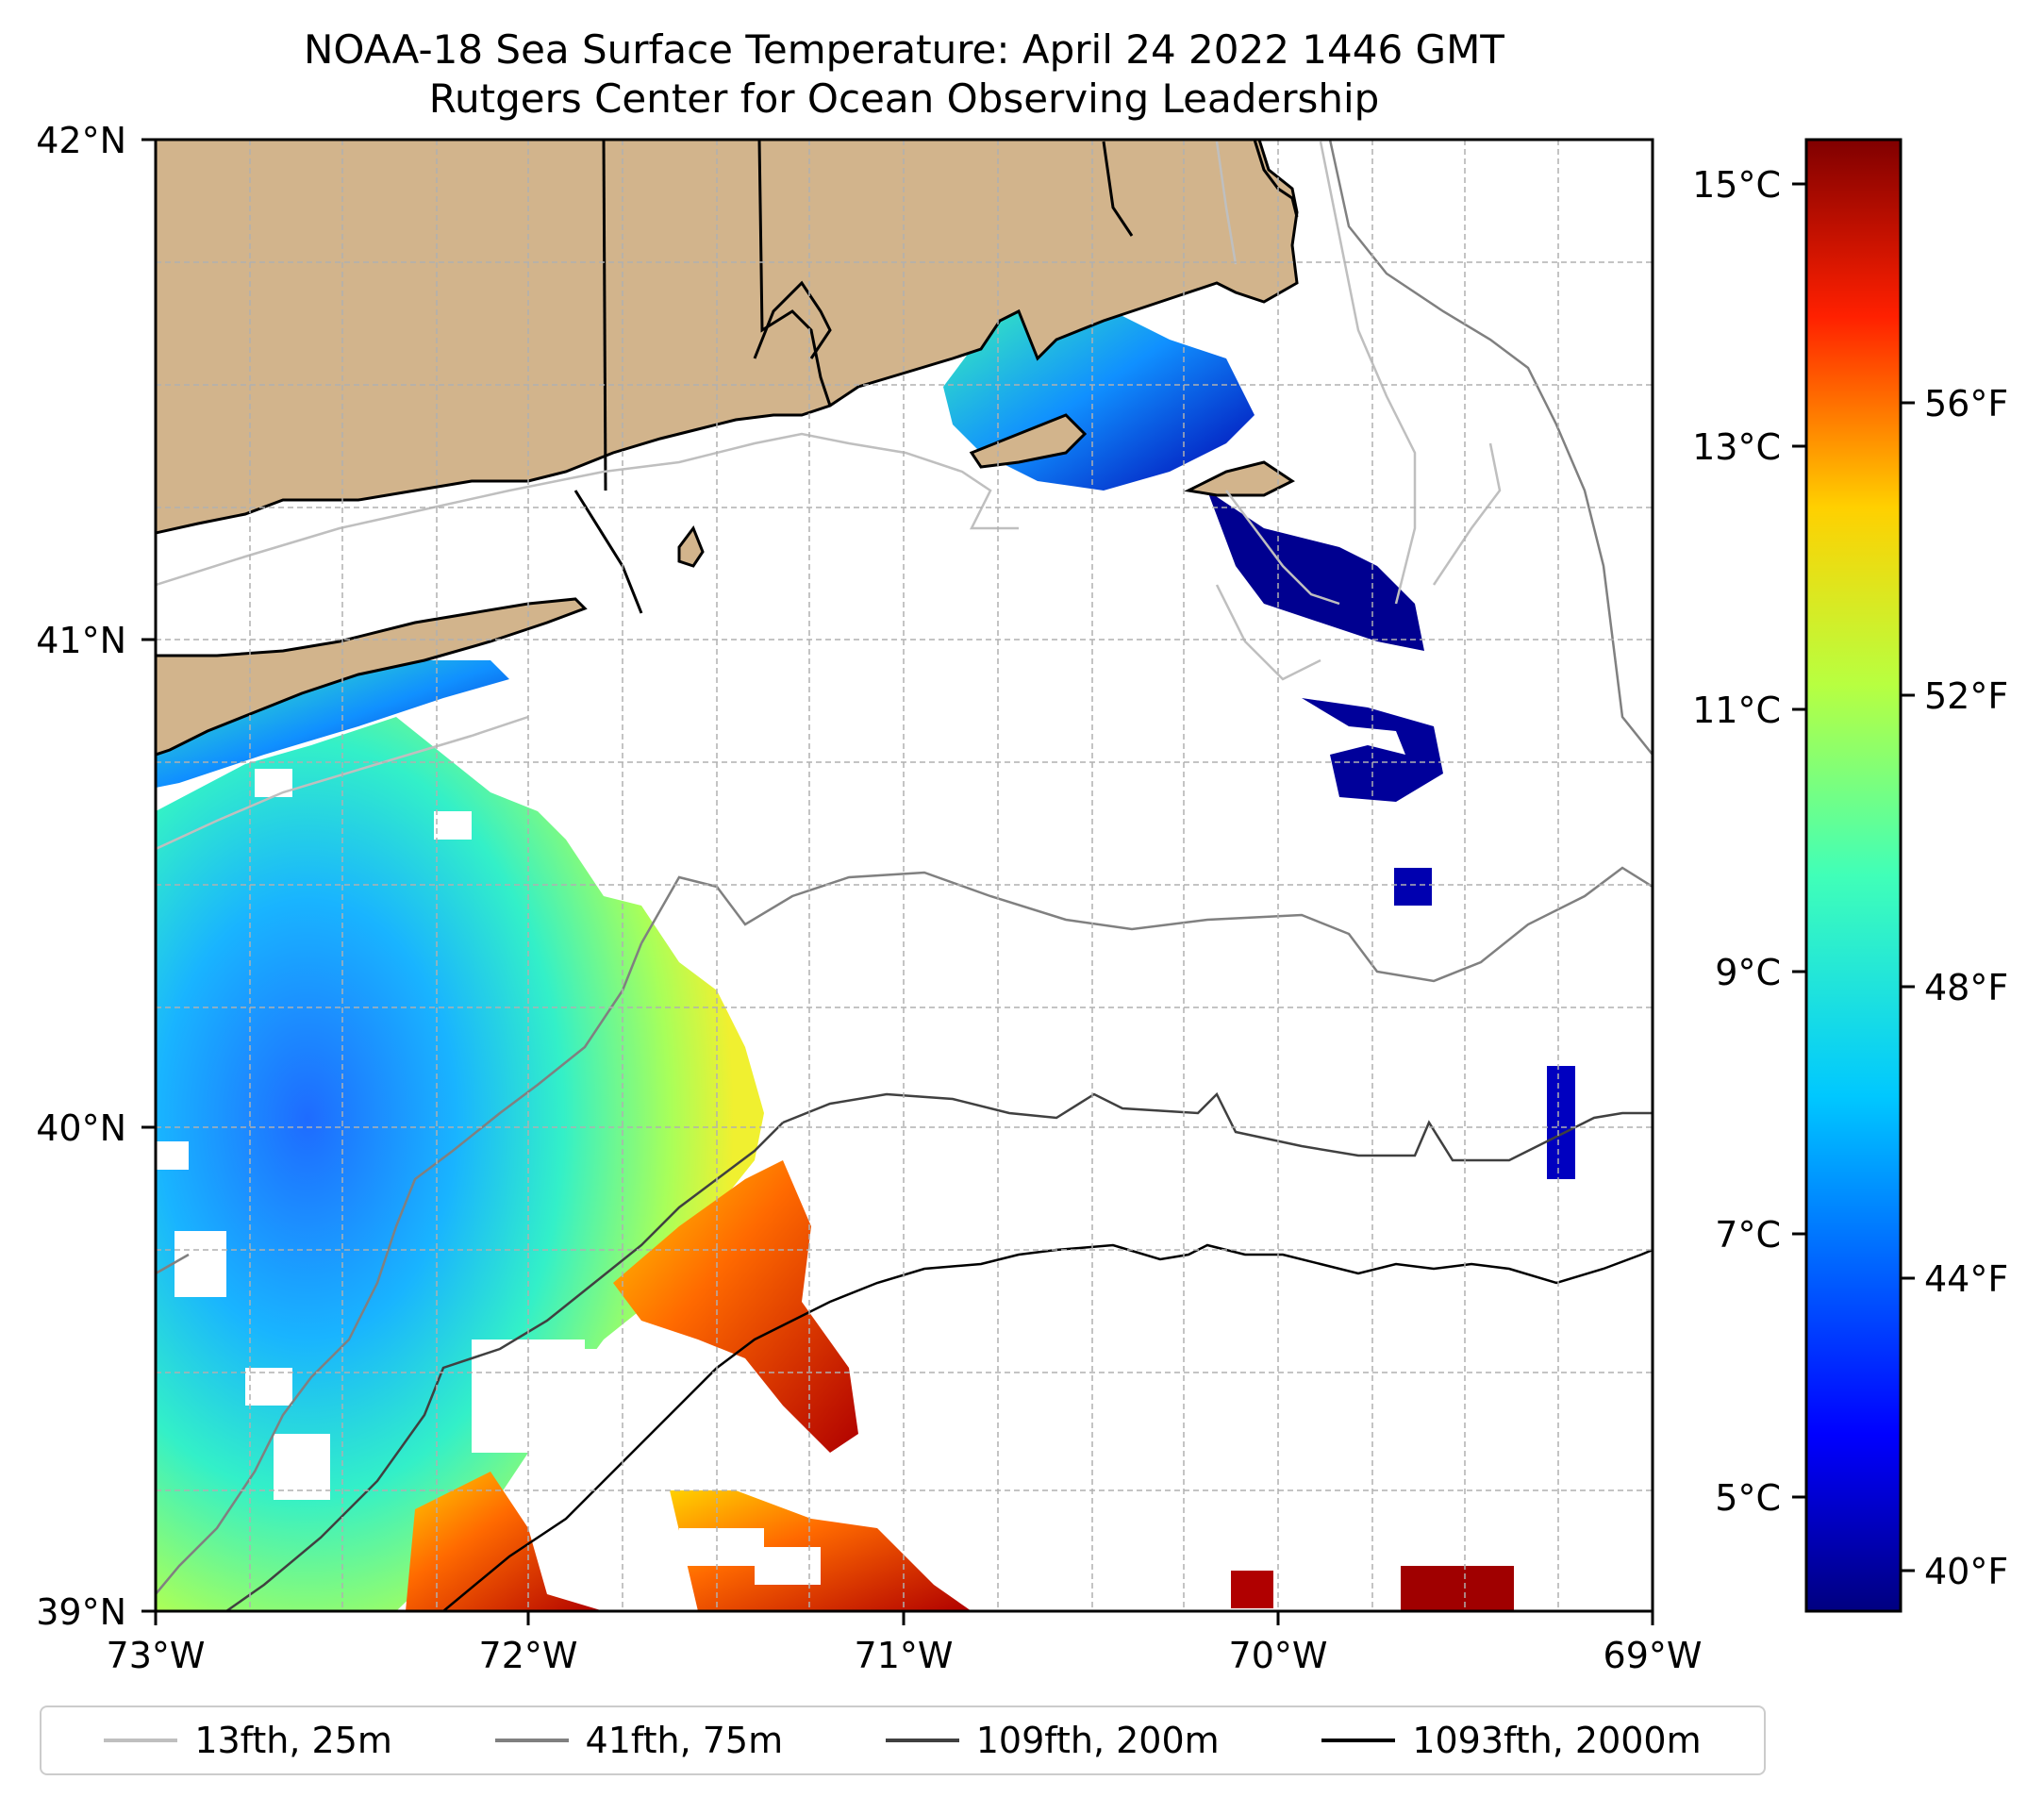 This screenshot has width=2044, height=1797. Describe the element at coordinates (1966, 987) in the screenshot. I see `colorbar-label-48f: 48°F` at that location.